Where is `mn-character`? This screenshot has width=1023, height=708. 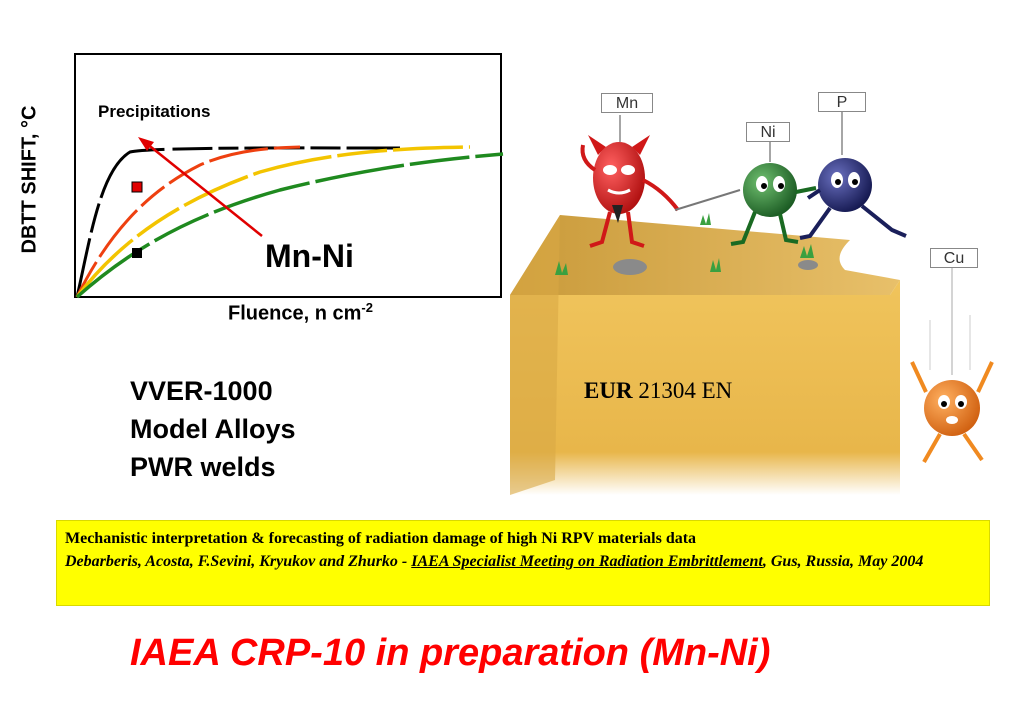
mn-character is located at coordinates (660, 181).